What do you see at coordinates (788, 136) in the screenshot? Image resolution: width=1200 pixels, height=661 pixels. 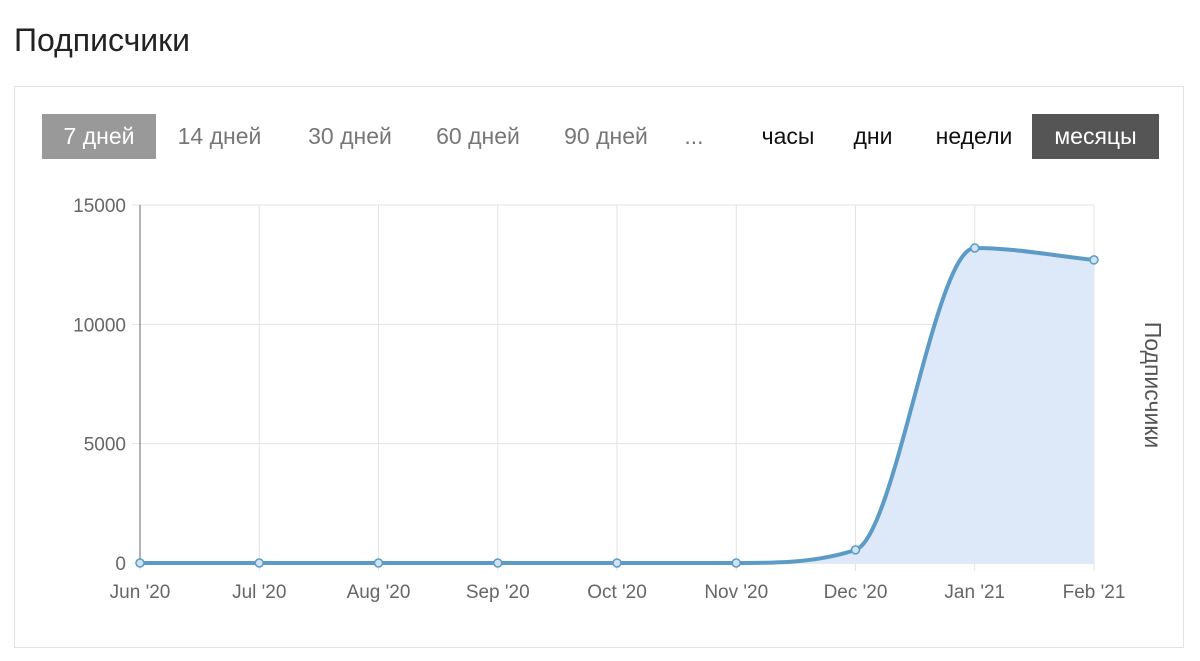 I see `unit-hours-button: часы` at bounding box center [788, 136].